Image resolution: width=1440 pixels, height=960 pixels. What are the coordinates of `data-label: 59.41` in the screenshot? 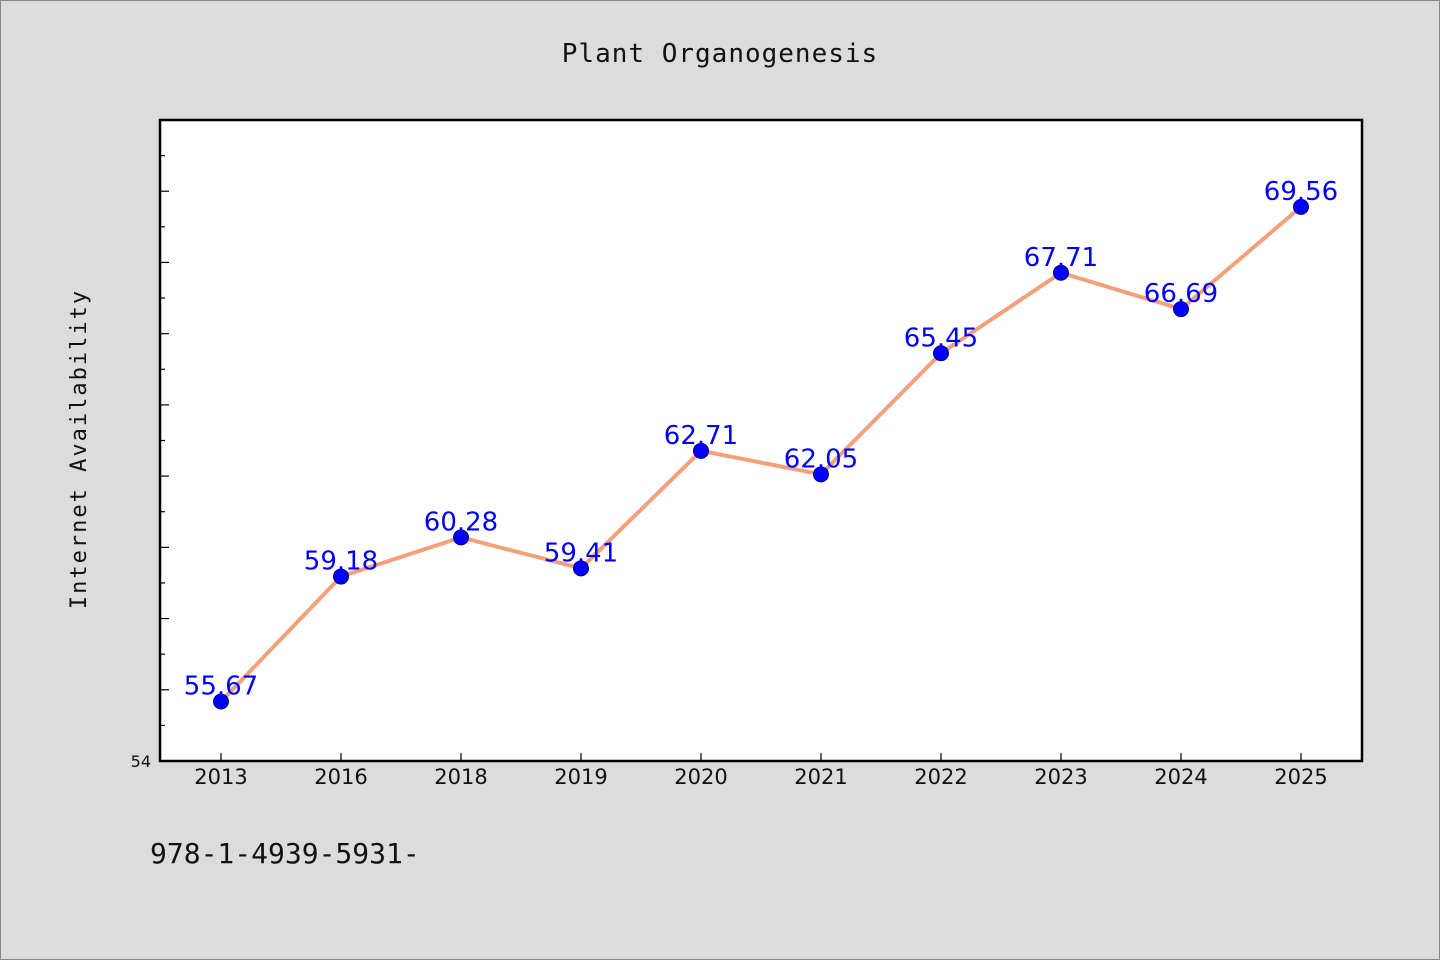 It's located at (581, 553).